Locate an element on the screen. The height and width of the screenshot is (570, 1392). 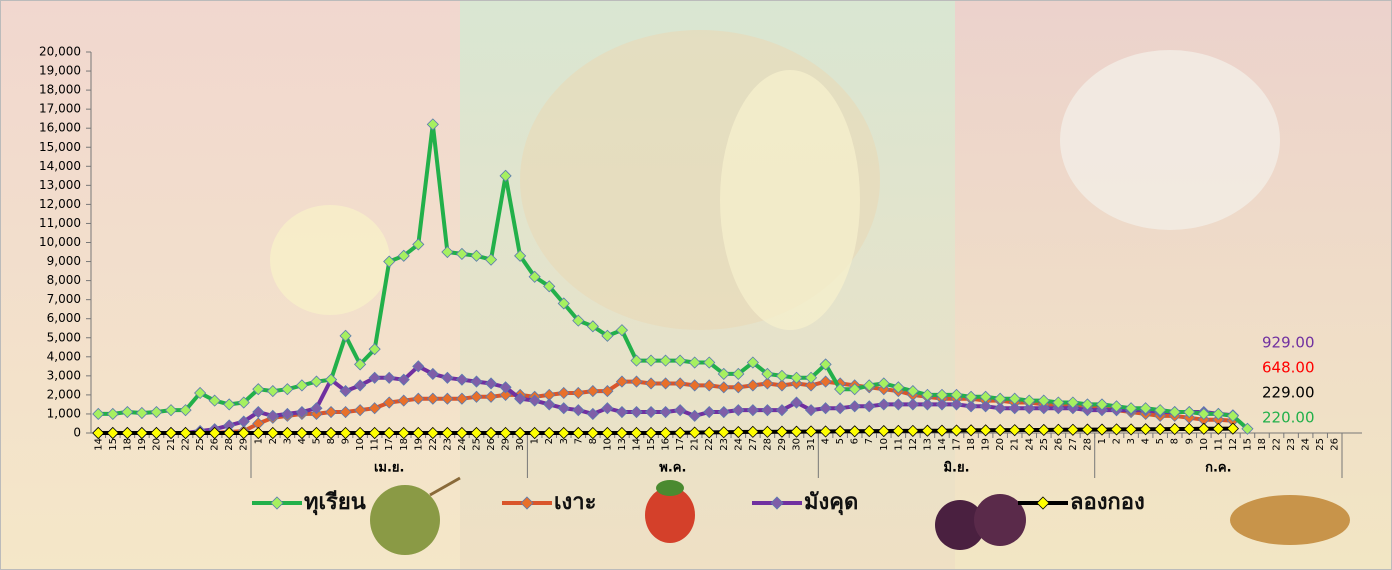
x-tick-label: 7 is located at coordinates (578, 441).